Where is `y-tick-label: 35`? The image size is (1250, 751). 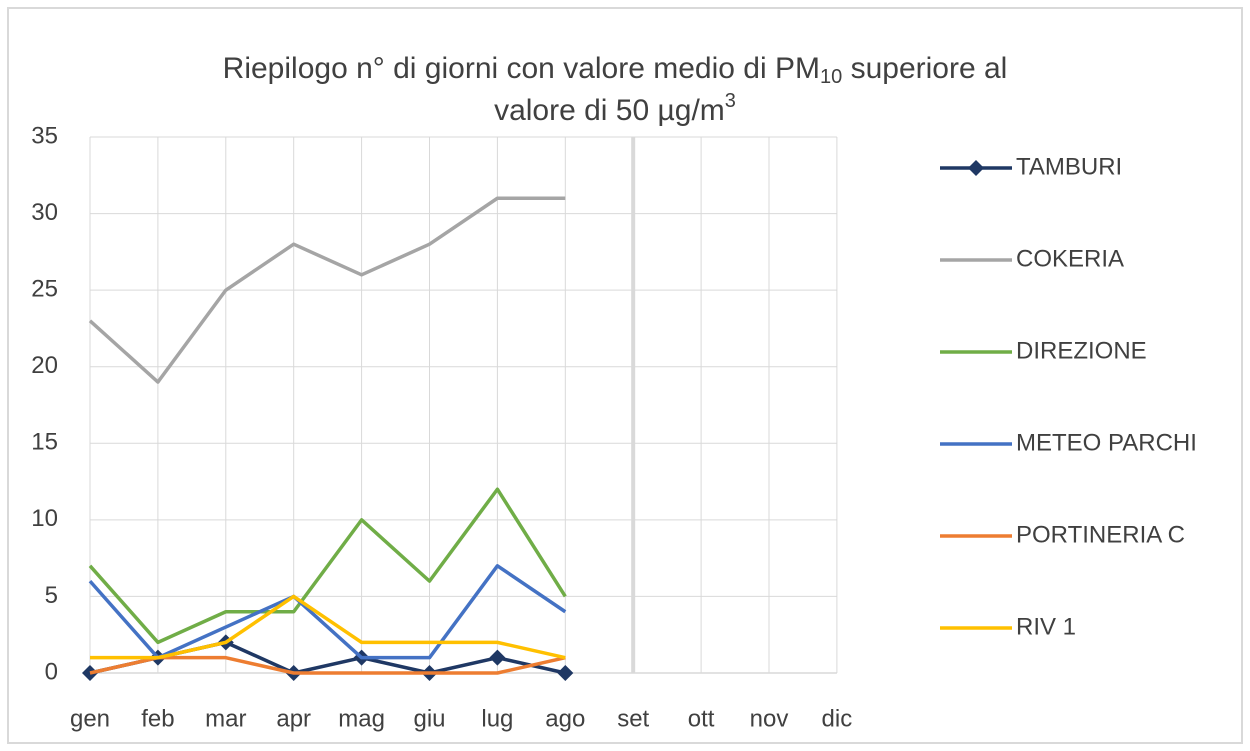
y-tick-label: 35 is located at coordinates (44, 135).